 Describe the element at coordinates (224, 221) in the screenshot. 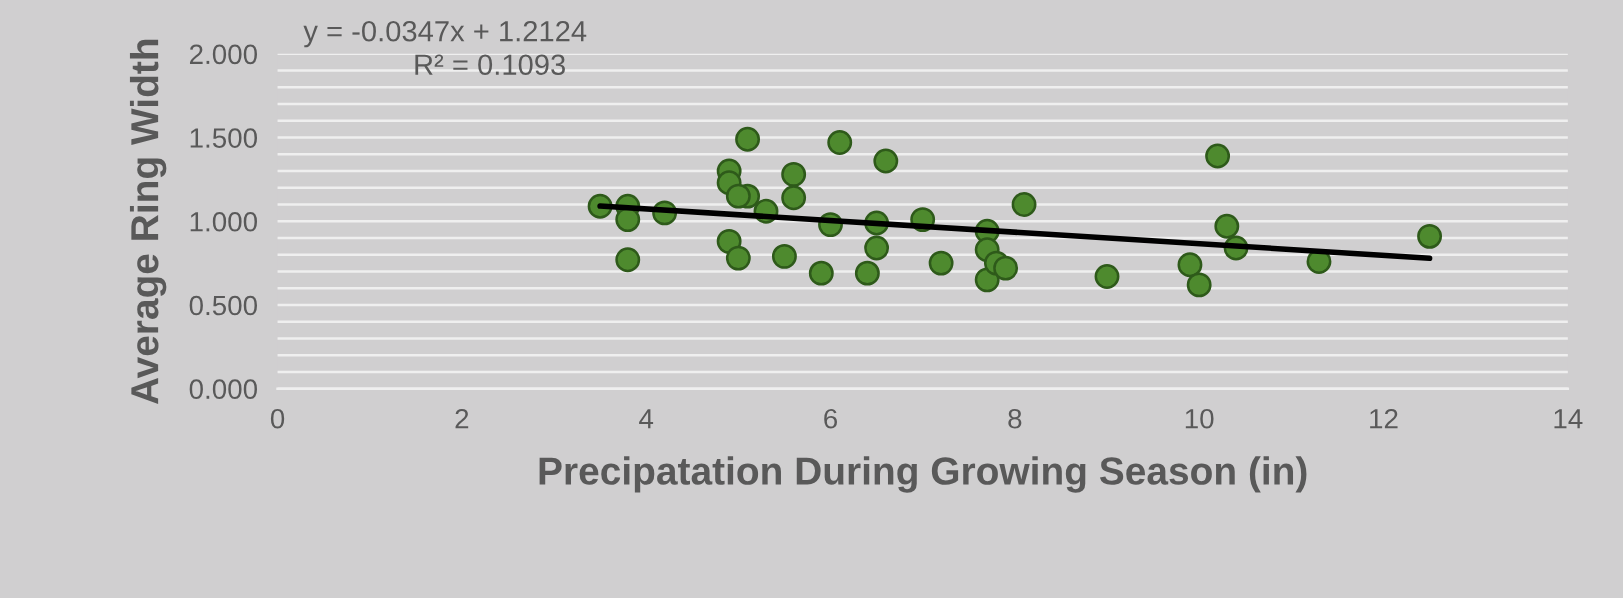

I see `y-tick-label: 1.000` at that location.